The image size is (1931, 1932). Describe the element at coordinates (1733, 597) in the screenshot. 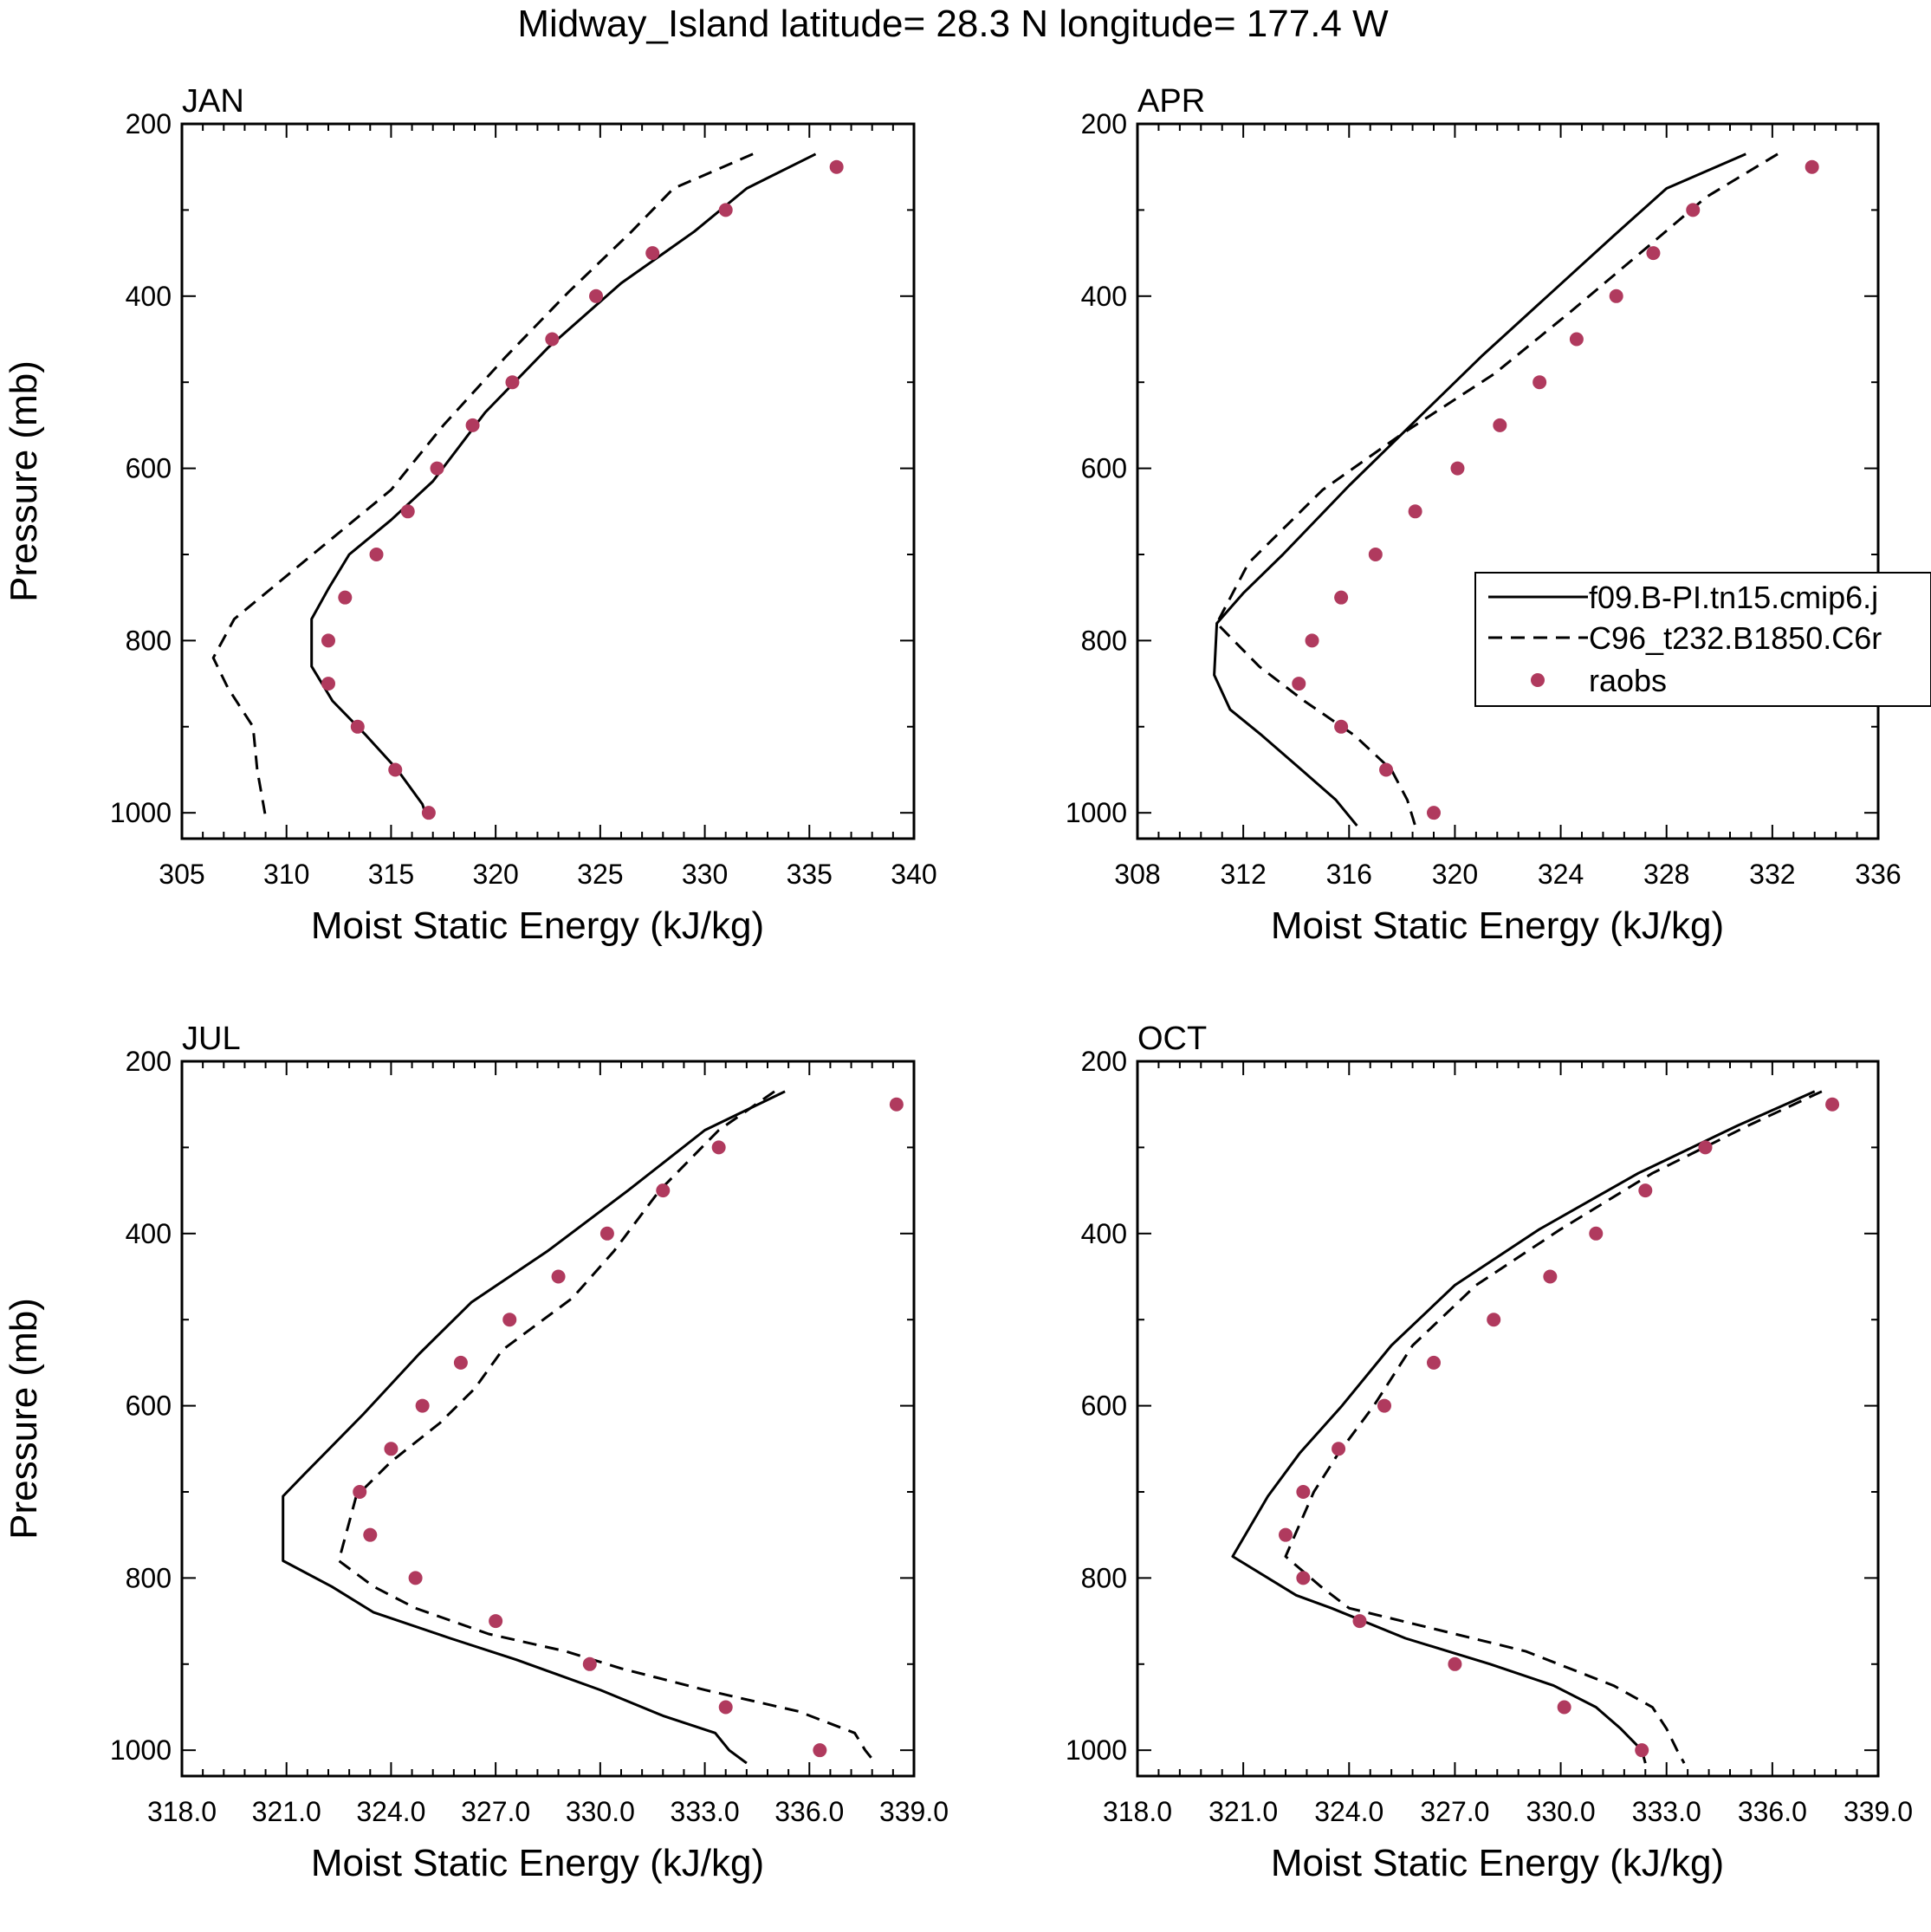

I see `legend-label-solid: f09.B-PI.tn15.cmip6.j` at that location.